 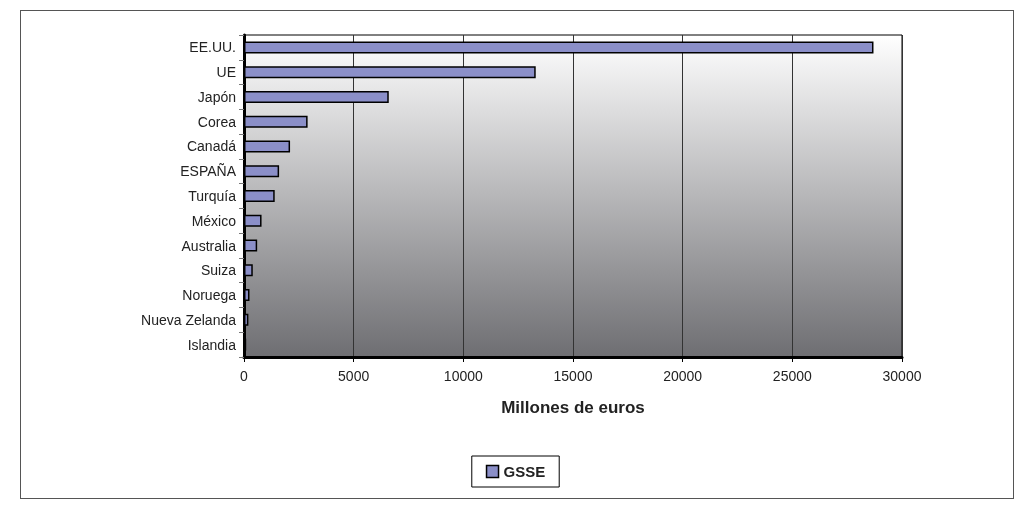 What do you see at coordinates (212, 344) in the screenshot?
I see `y-tick-label: Islandia` at bounding box center [212, 344].